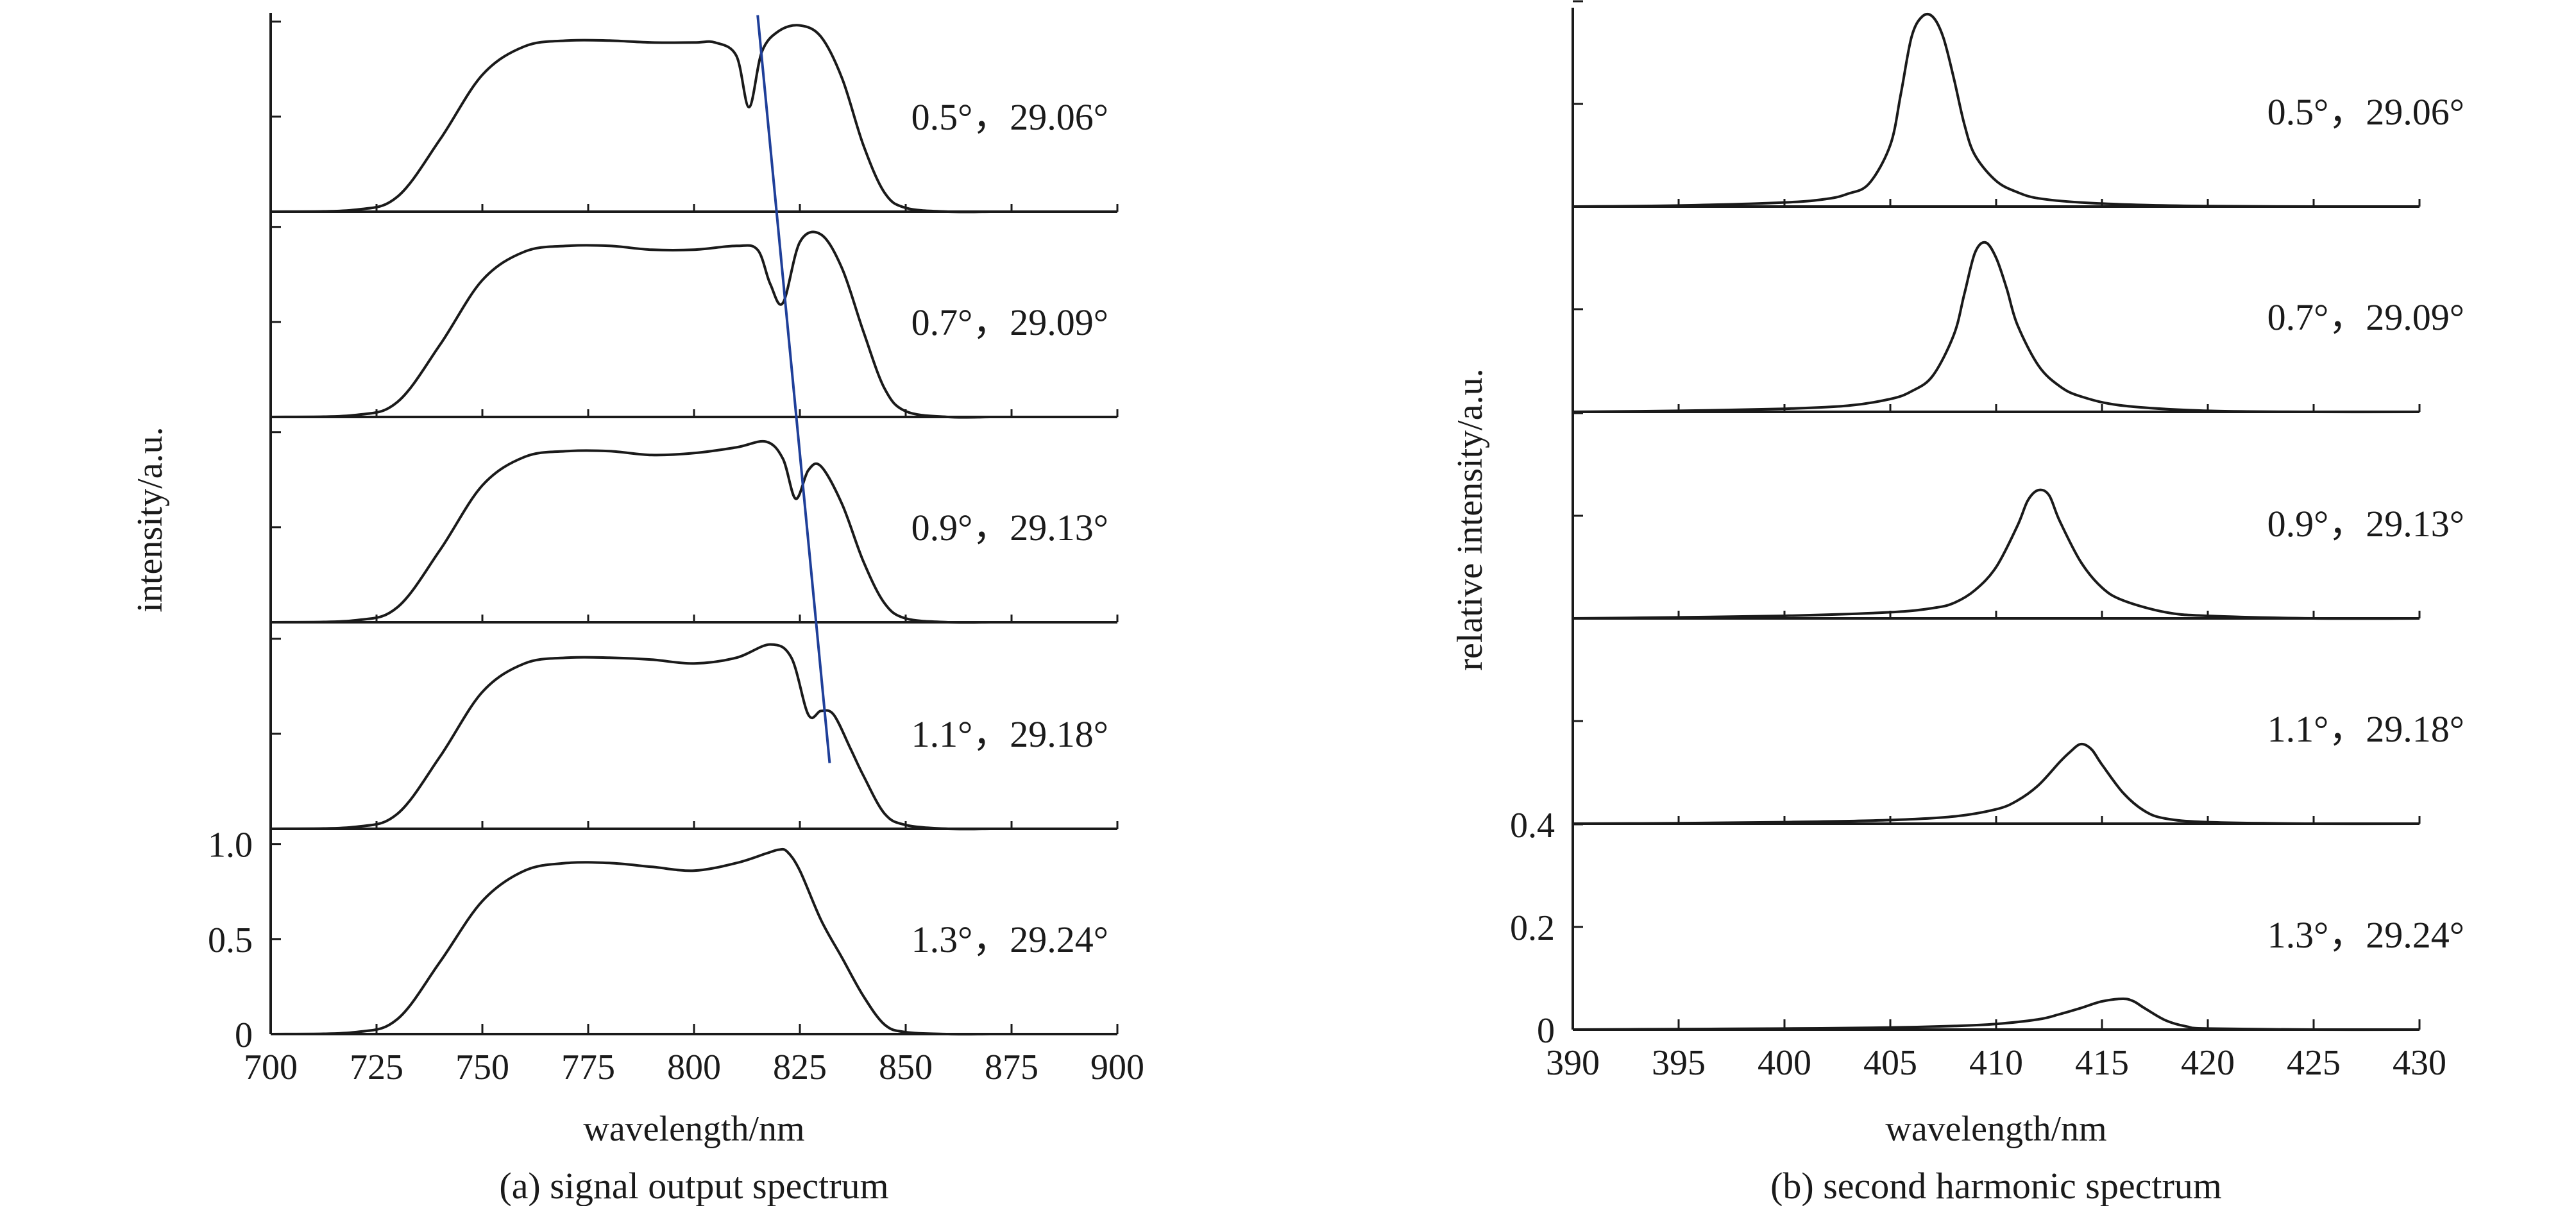  What do you see at coordinates (588, 1067) in the screenshot?
I see `x-tick-label-0-3: 775` at bounding box center [588, 1067].